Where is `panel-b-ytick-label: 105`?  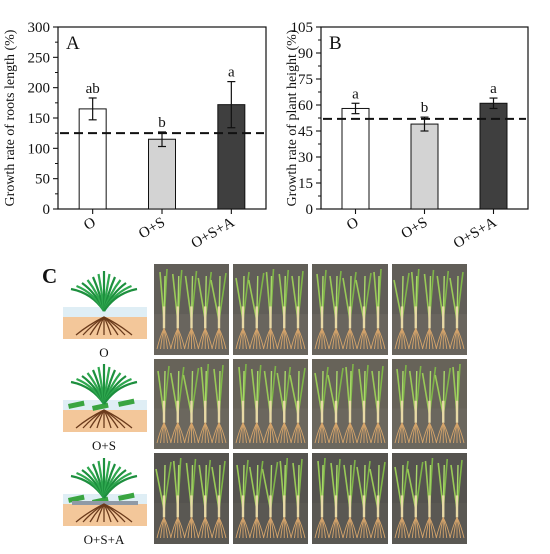 panel-b-ytick-label: 105 is located at coordinates (302, 28).